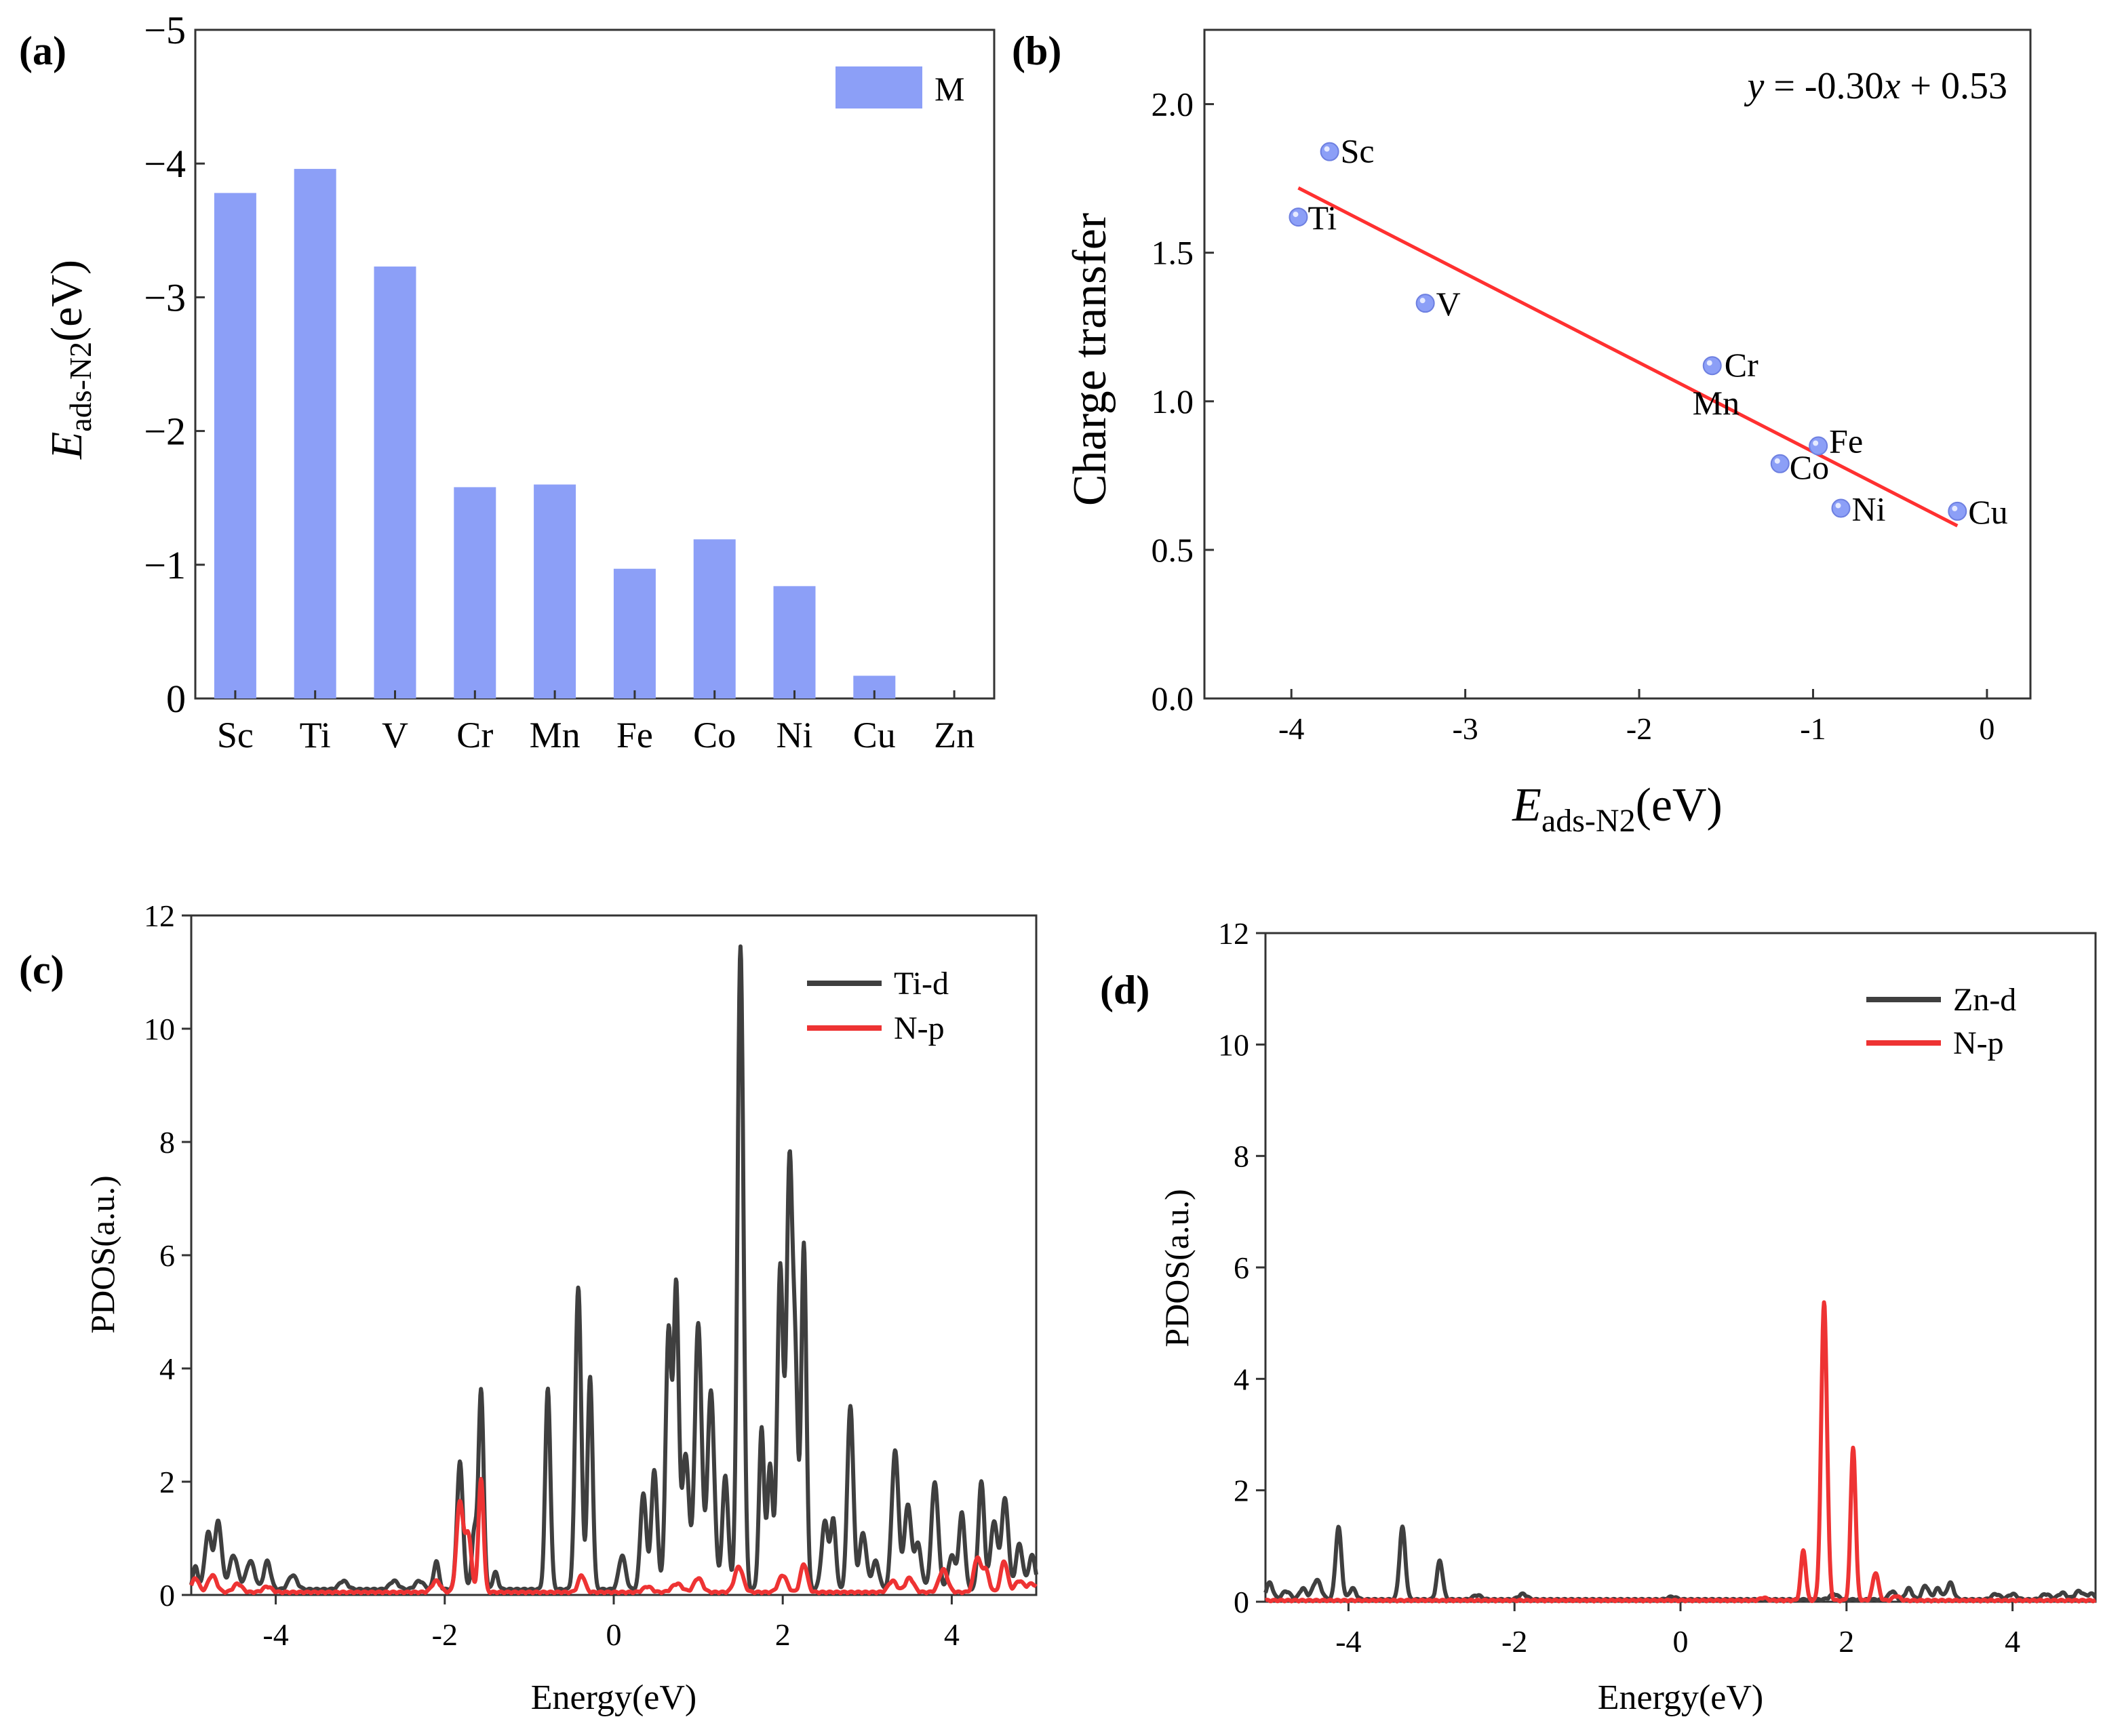 This screenshot has width=2103, height=1736. Describe the element at coordinates (878, 1006) in the screenshot. I see `panel-c-legend: Ti-d N-p` at that location.